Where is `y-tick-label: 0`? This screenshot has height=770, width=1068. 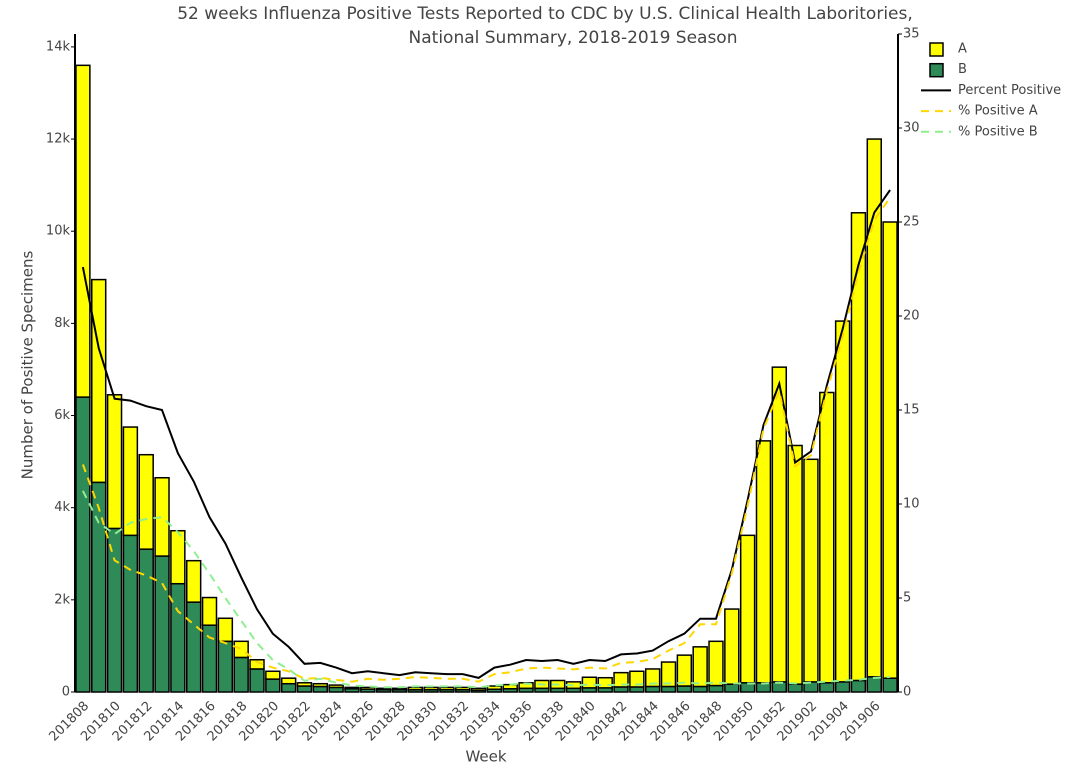
y-tick-label: 0 is located at coordinates (66, 692).